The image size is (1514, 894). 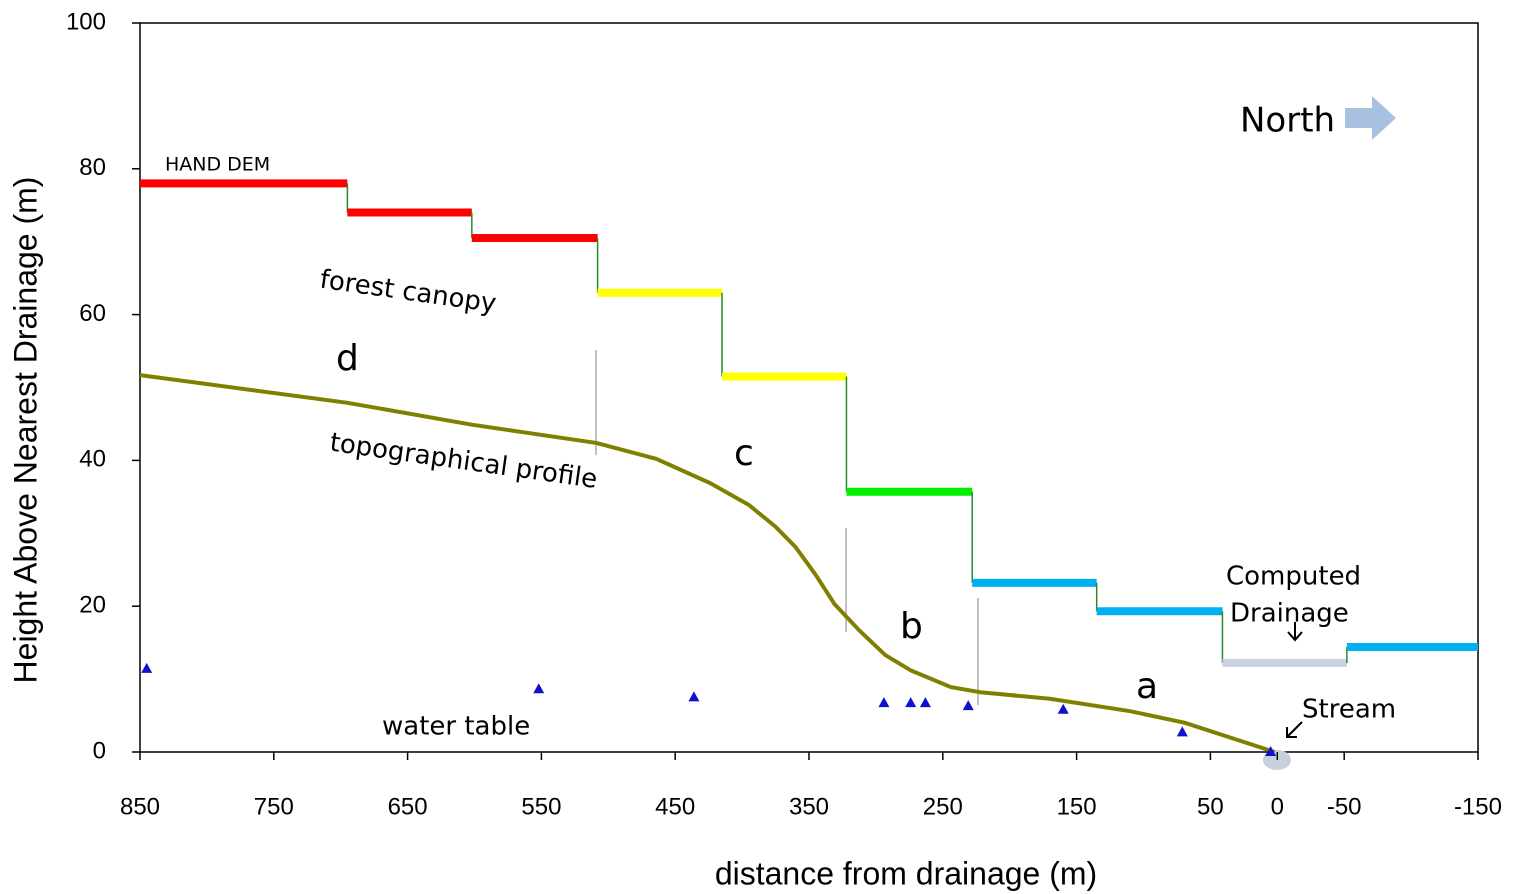 What do you see at coordinates (541, 806) in the screenshot?
I see `x-tick-label: 550` at bounding box center [541, 806].